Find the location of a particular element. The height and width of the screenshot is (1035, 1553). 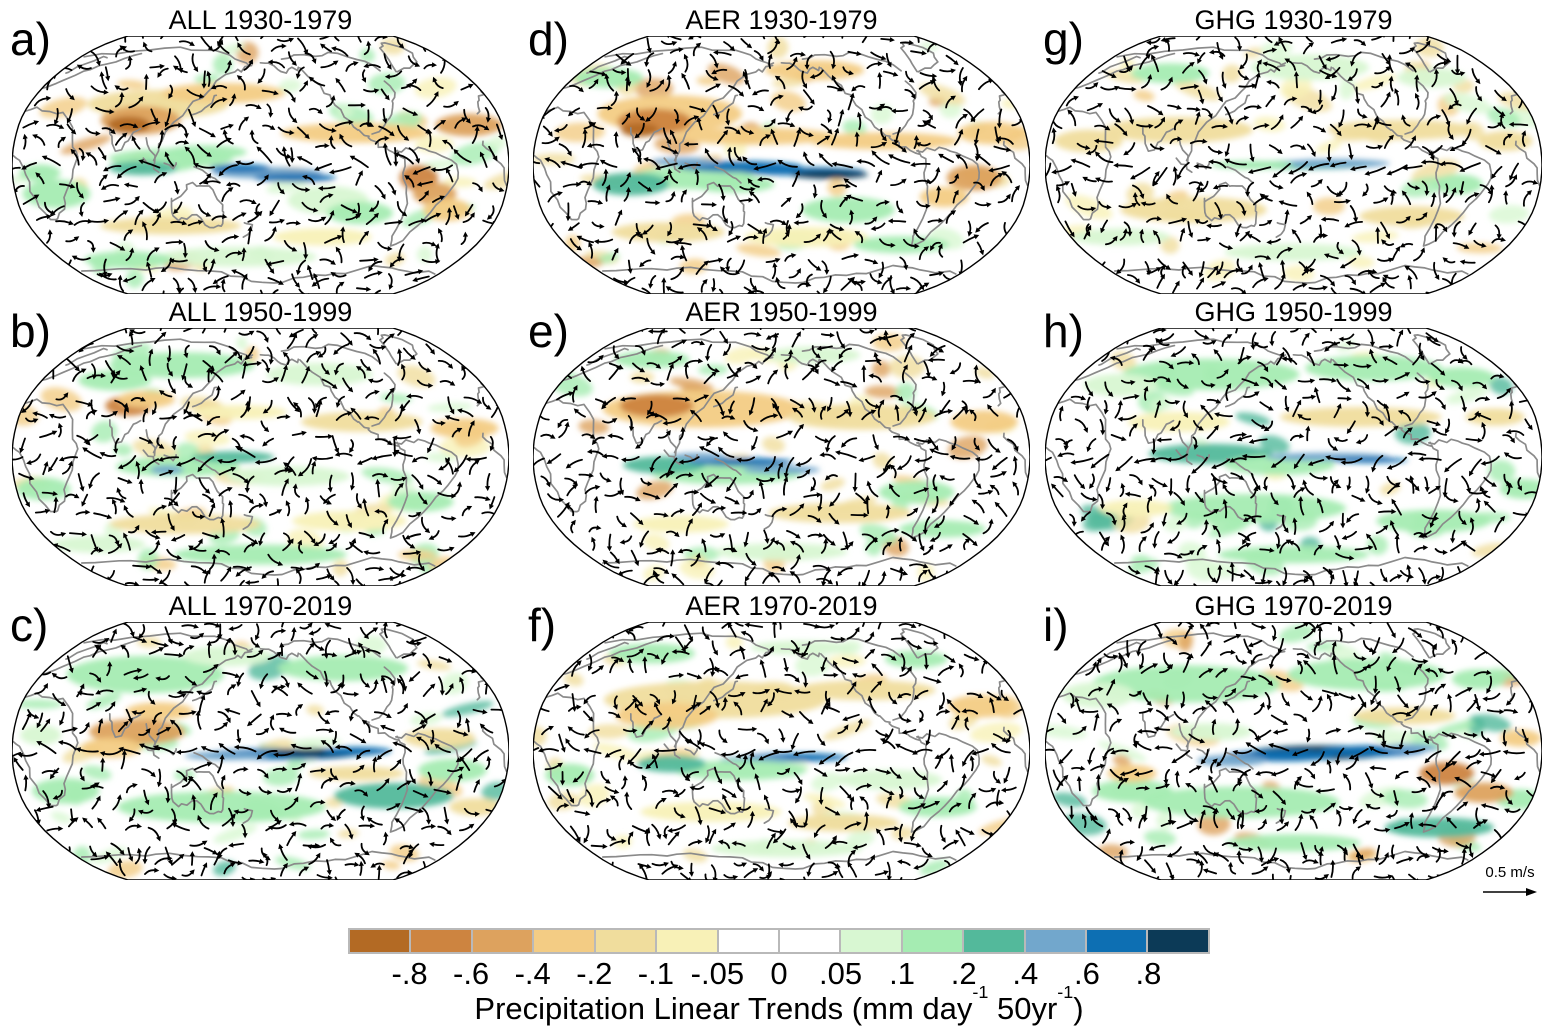

colorbar-label-text: Precipitation Linear Trends (mm day is located at coordinates (723, 1008).